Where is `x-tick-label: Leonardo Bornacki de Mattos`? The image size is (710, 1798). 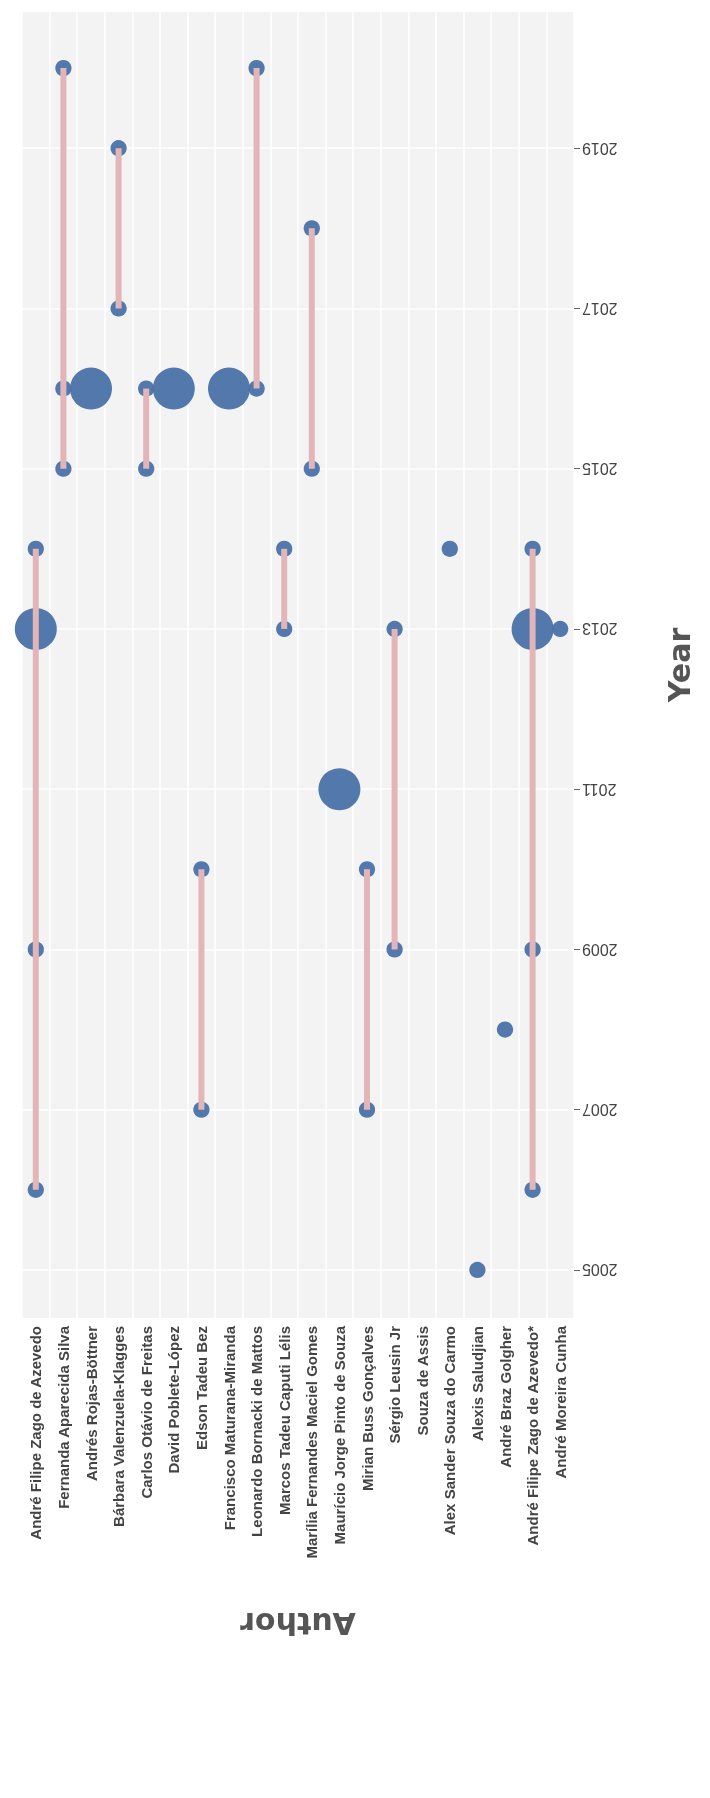 x-tick-label: Leonardo Bornacki de Mattos is located at coordinates (257, 1431).